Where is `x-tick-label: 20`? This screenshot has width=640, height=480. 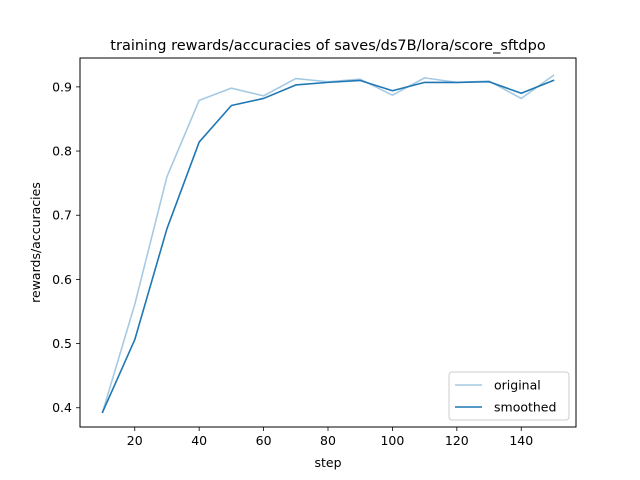
x-tick-label: 20 is located at coordinates (135, 440).